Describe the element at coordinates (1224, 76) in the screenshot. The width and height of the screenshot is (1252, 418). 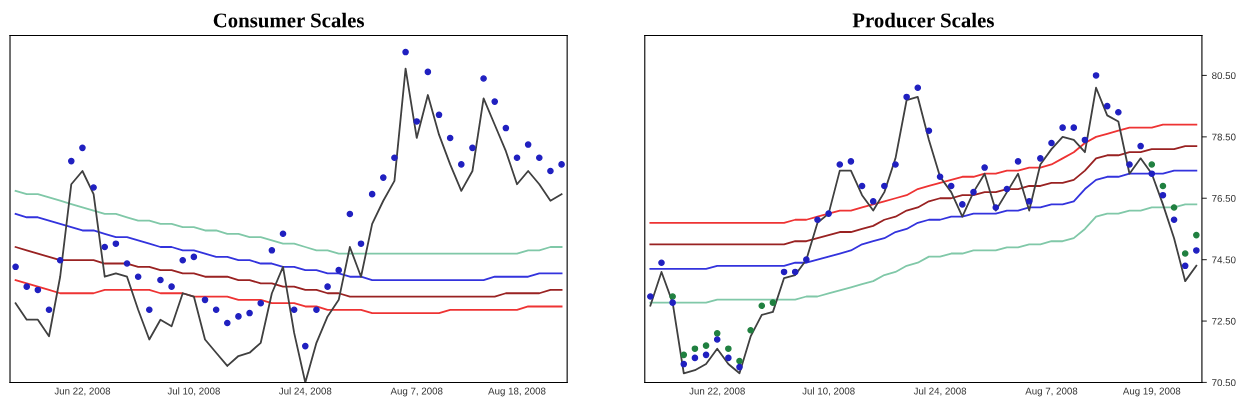
I see `y-tick-label: 80.50` at that location.